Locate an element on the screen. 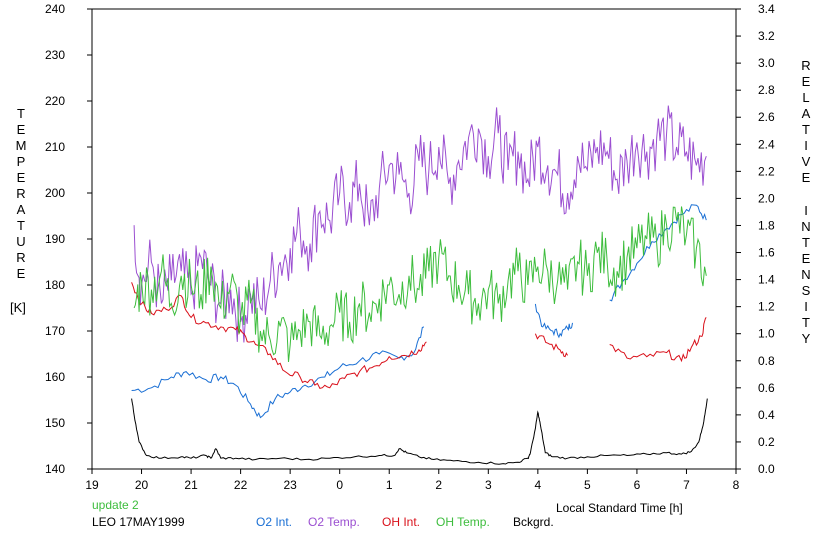 The height and width of the screenshot is (535, 828). y-right-label-letter: Y is located at coordinates (806, 338).